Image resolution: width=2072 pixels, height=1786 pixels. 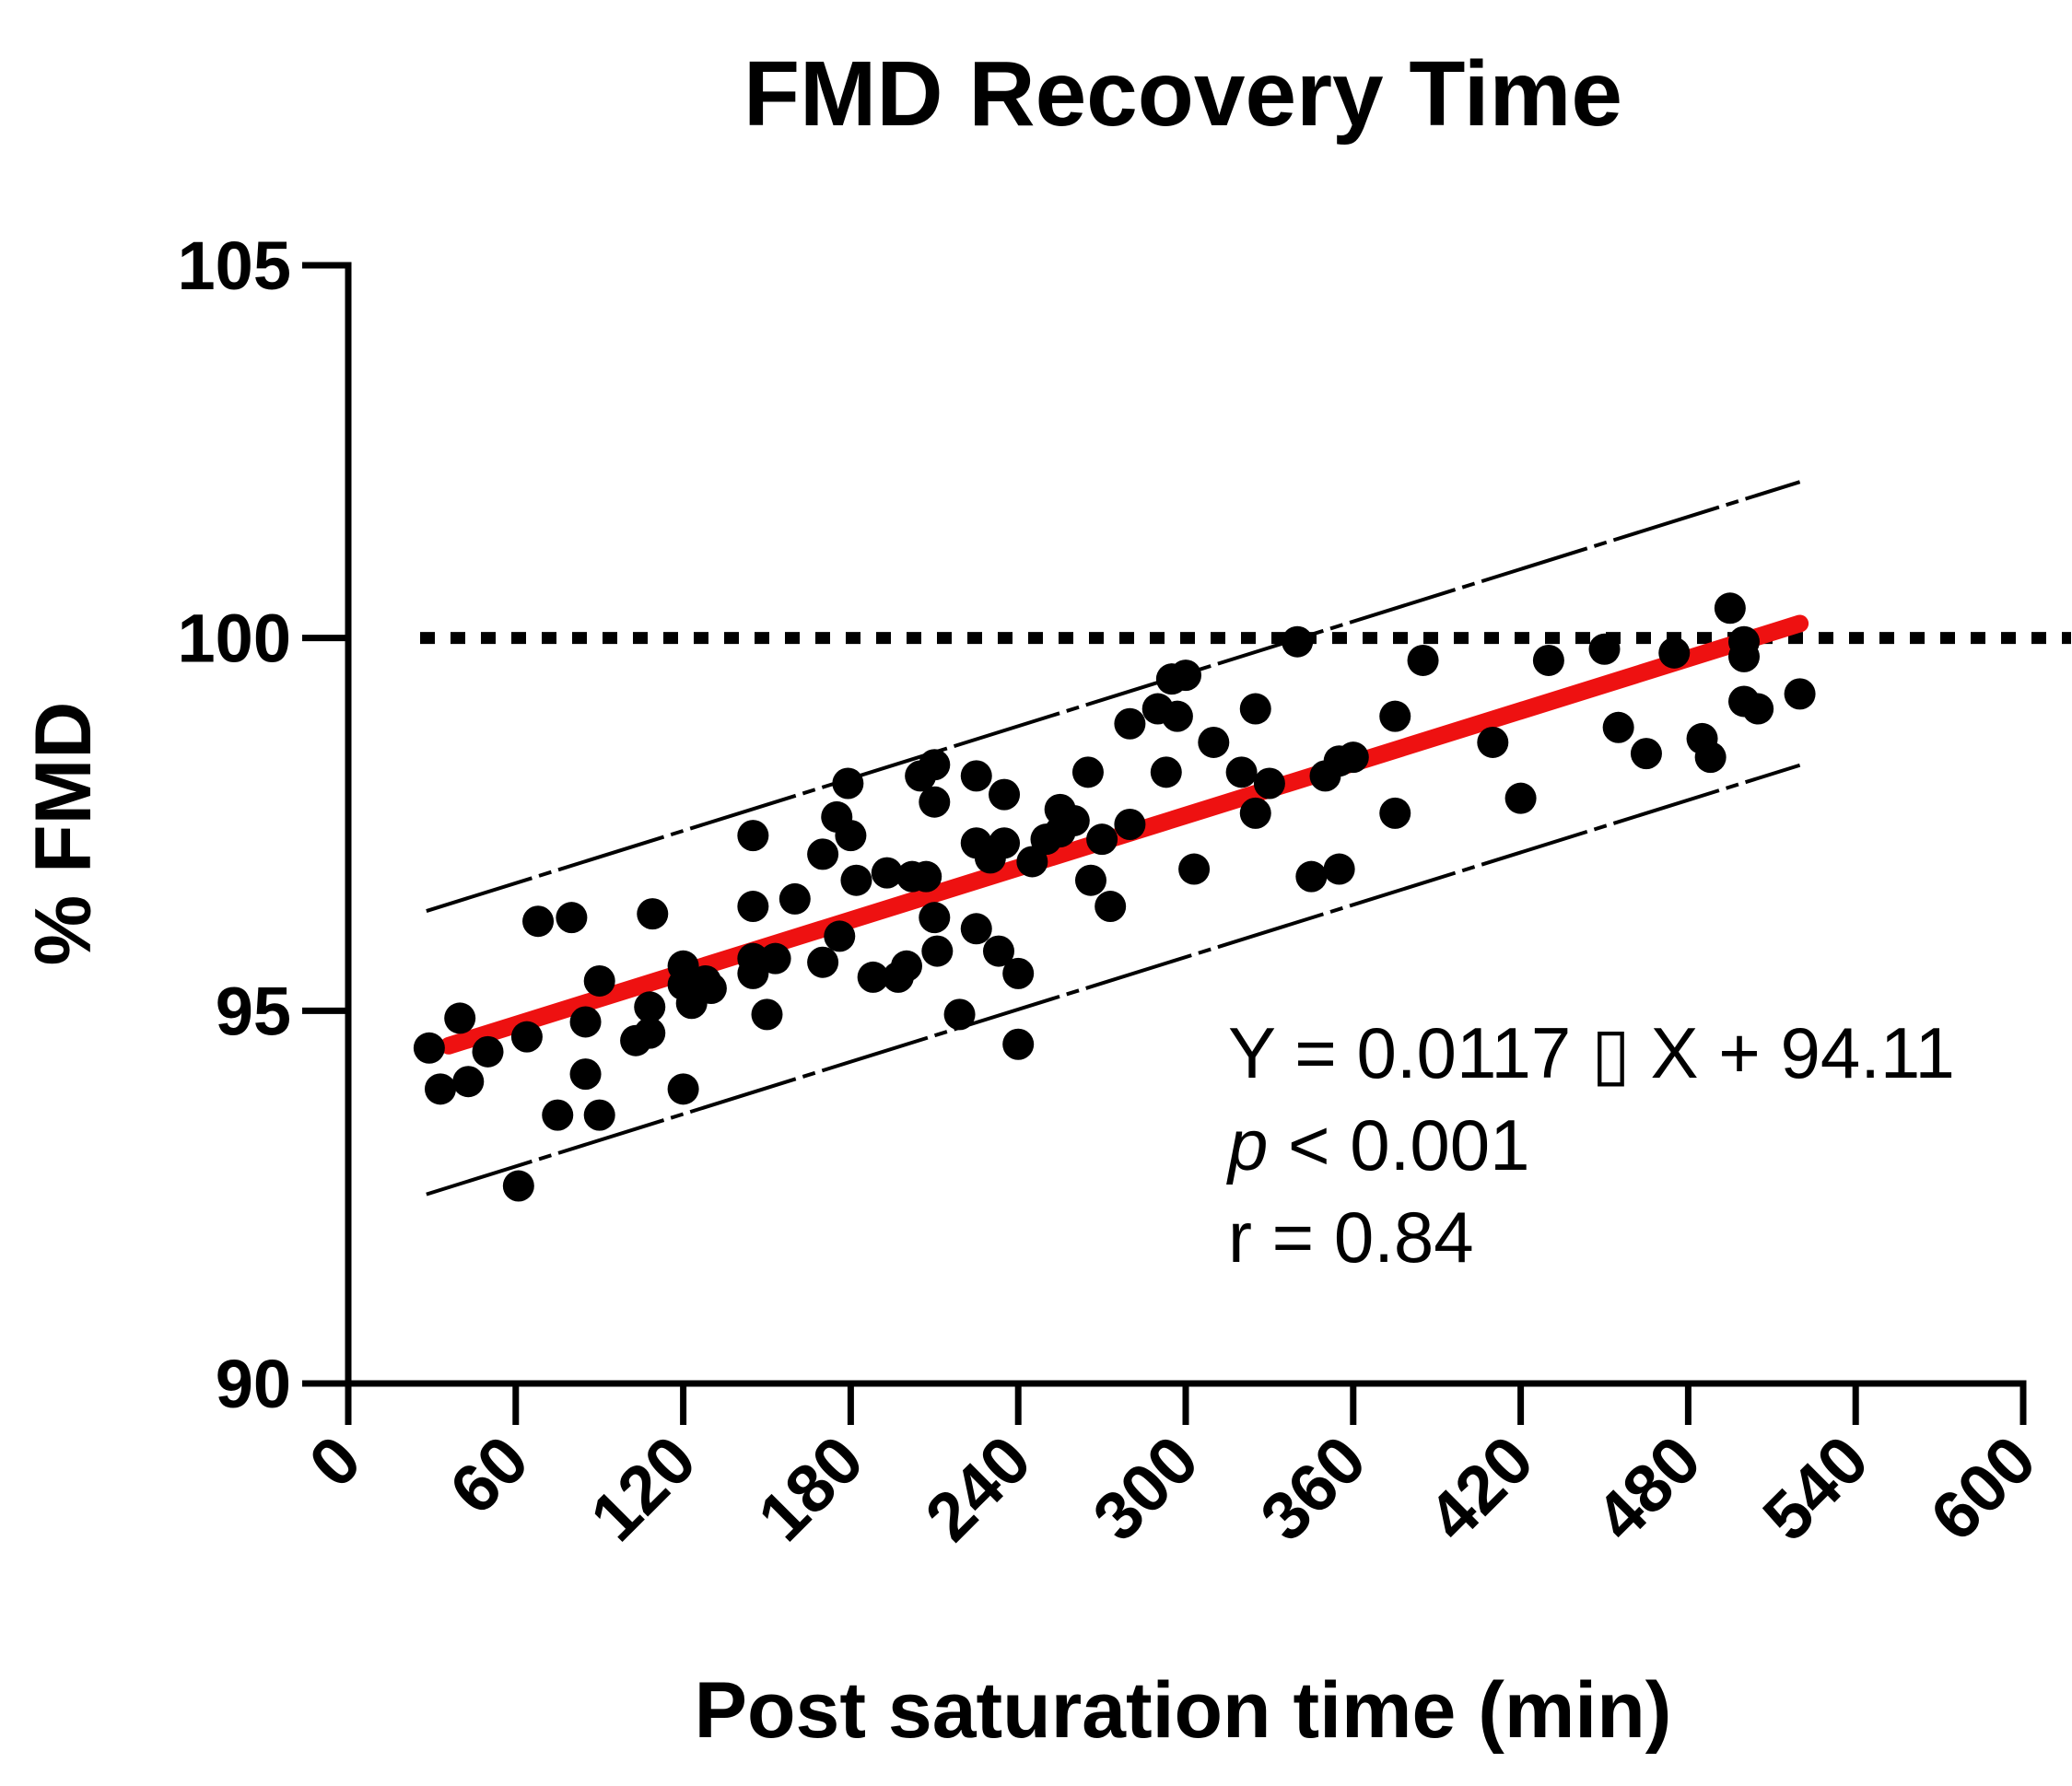 What do you see at coordinates (810, 1489) in the screenshot?
I see `x-tick-label: 180` at bounding box center [810, 1489].